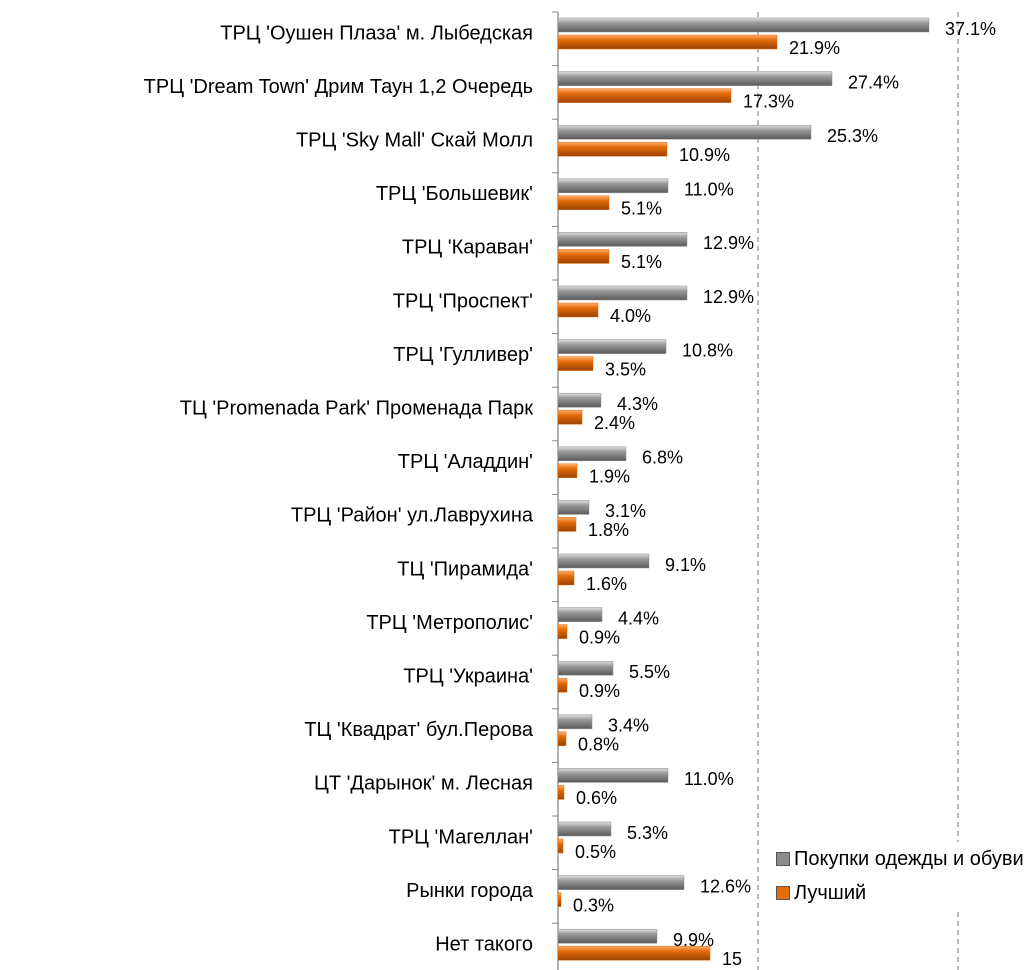  Describe the element at coordinates (465, 569) in the screenshot. I see `category-label: ТЦ 'Пирамида'` at that location.